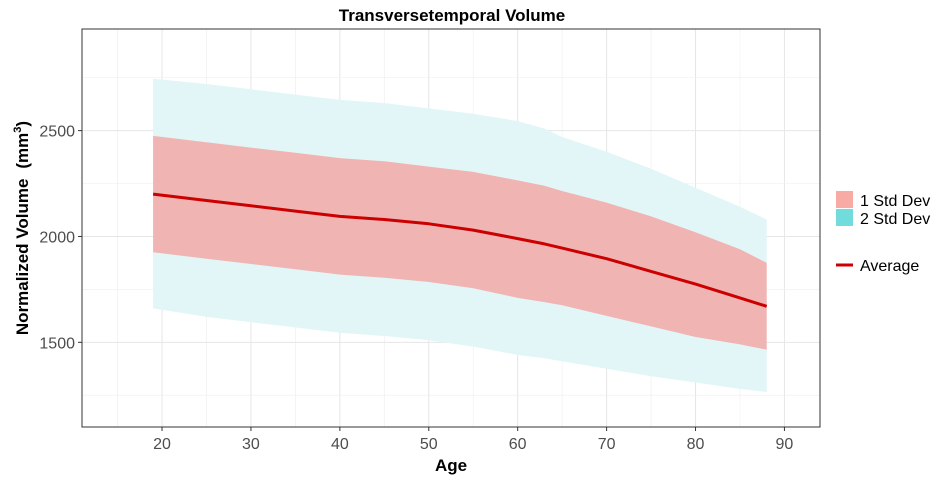  Describe the element at coordinates (889, 266) in the screenshot. I see `legend-label-average: Average` at that location.